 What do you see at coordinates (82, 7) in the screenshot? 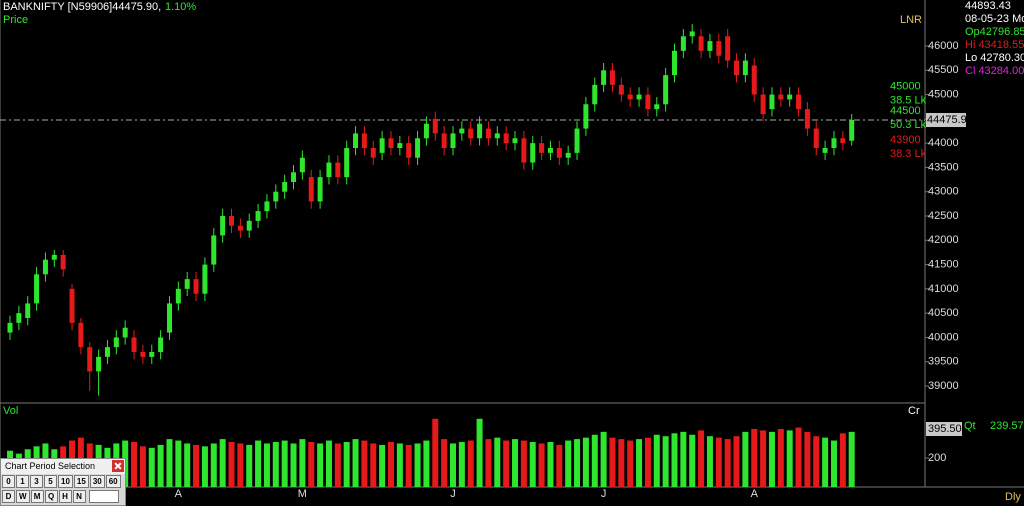
I see `chart-title: BANKNIFTY [N59906]44475.90,` at bounding box center [82, 7].